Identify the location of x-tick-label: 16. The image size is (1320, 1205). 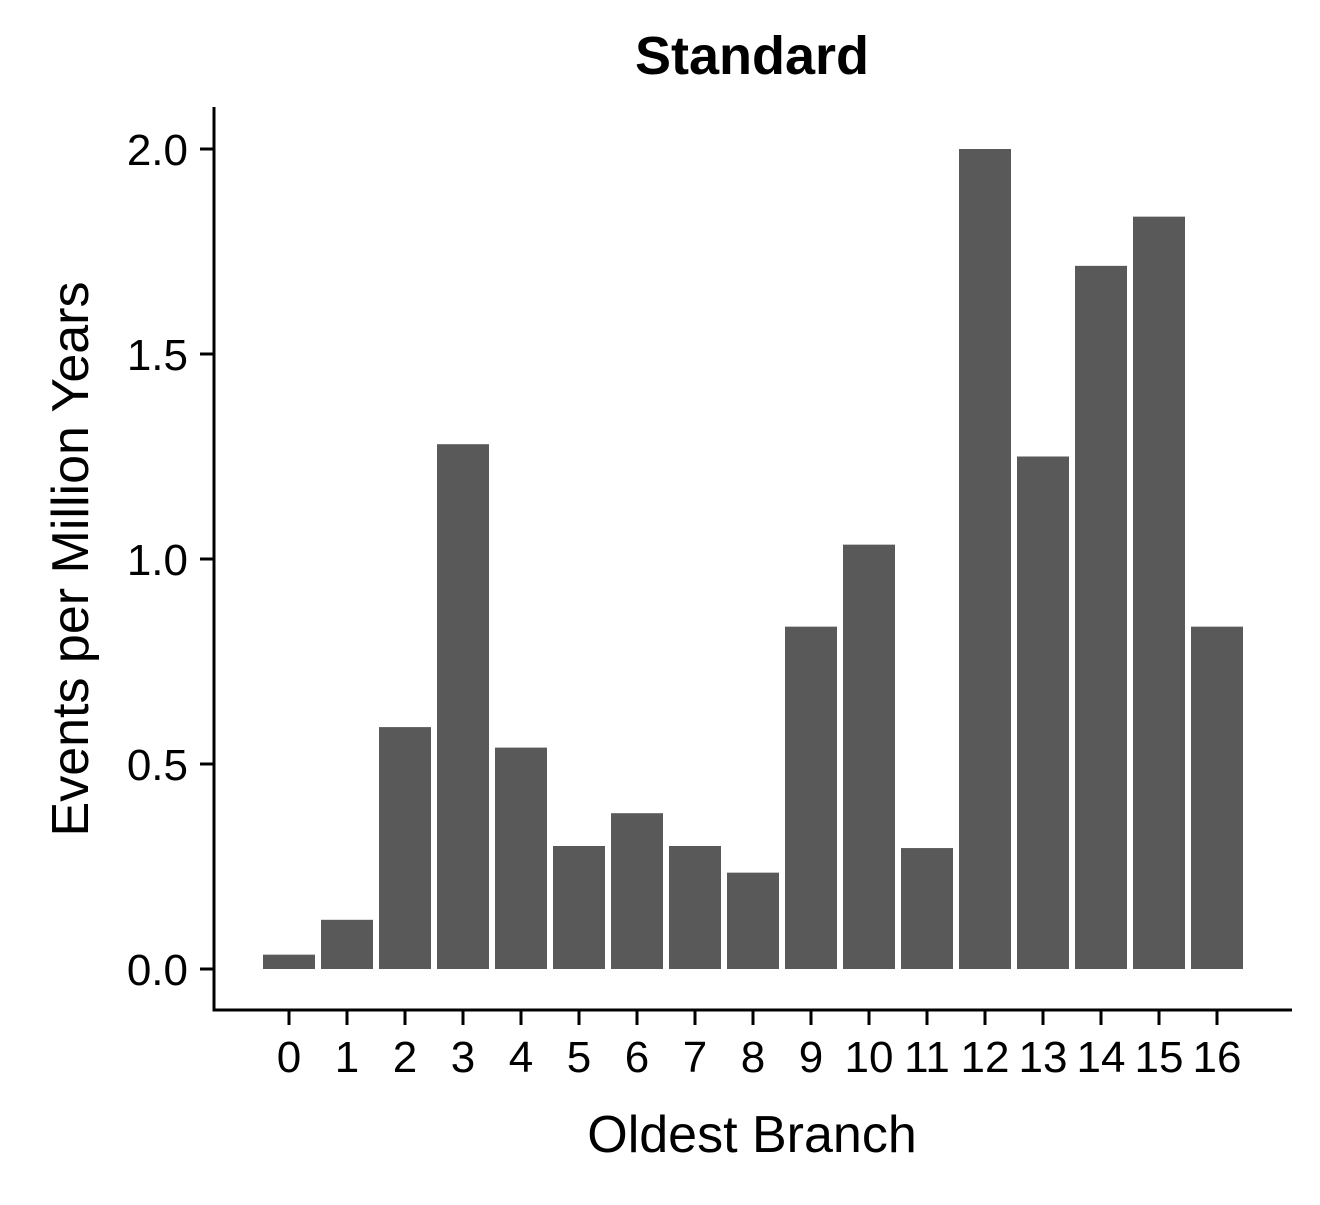
(1217, 1057).